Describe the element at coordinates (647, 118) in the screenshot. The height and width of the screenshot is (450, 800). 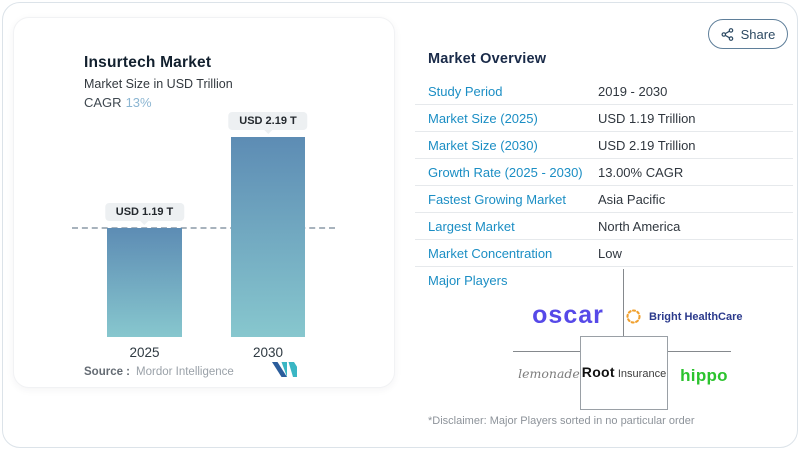
I see `row-value: USD 1.19 Trillion` at that location.